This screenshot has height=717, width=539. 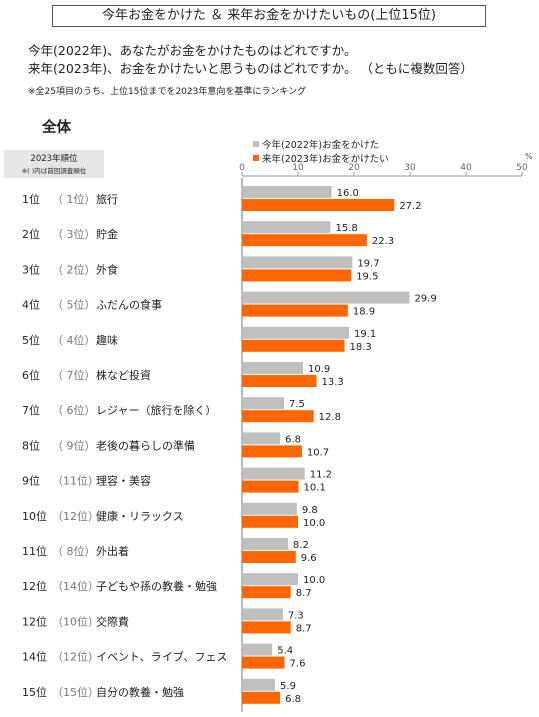 I want to click on value-label-2023: 8.7, so click(x=304, y=628).